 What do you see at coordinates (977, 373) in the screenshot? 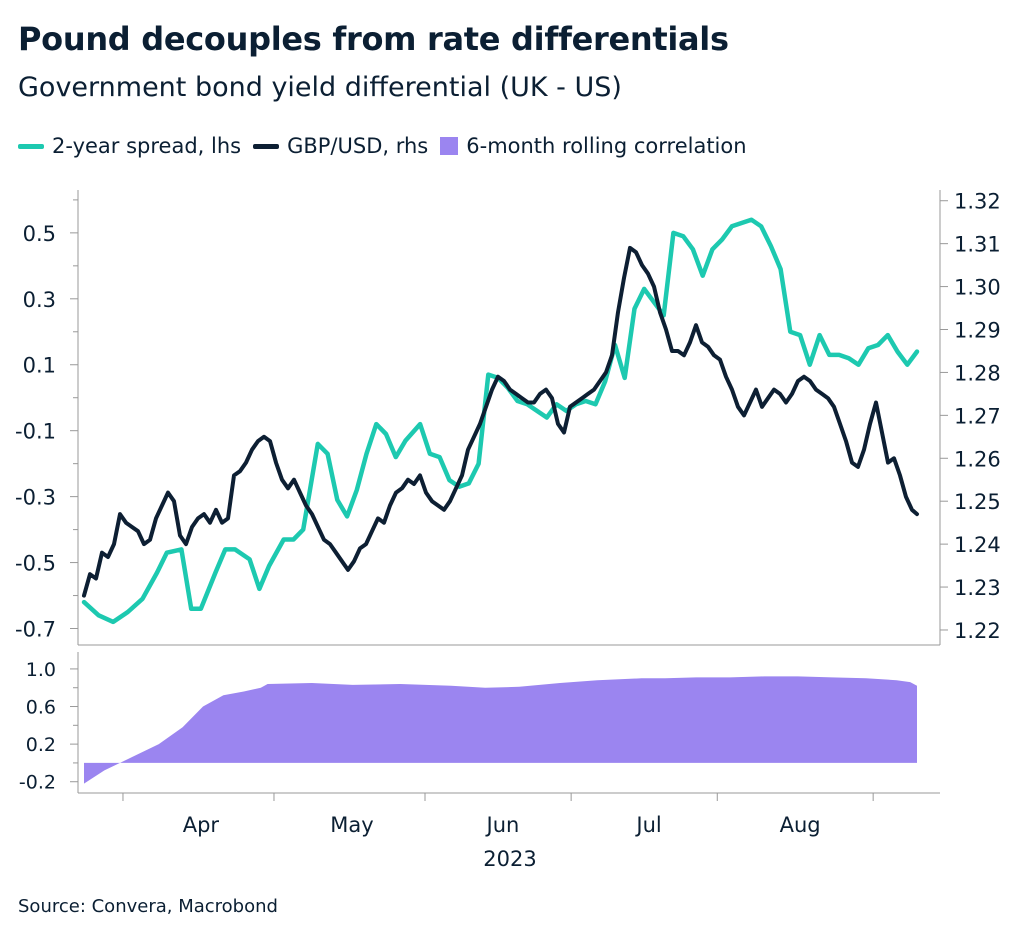
I see `right-tick-label: 1.28` at bounding box center [977, 373].